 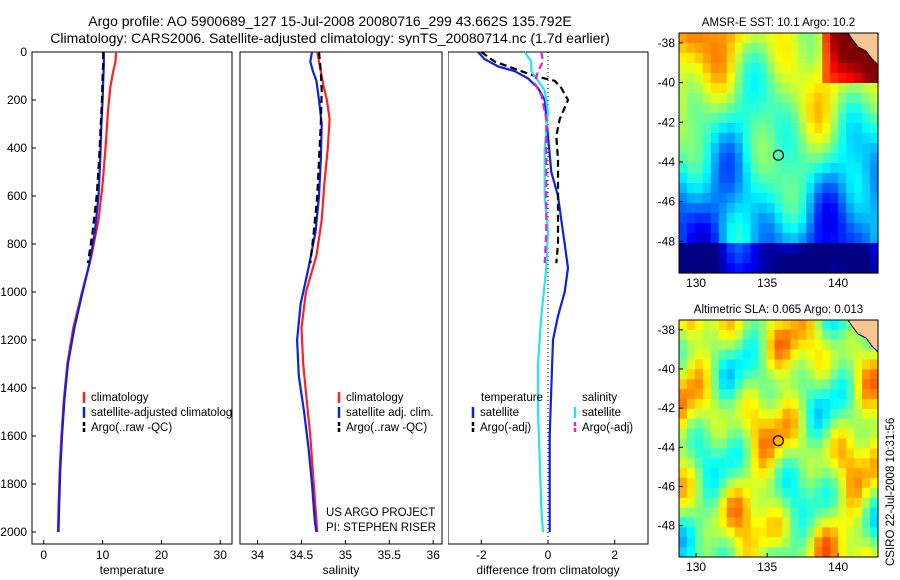 What do you see at coordinates (13, 292) in the screenshot?
I see `y-tick-label: 1000` at bounding box center [13, 292].